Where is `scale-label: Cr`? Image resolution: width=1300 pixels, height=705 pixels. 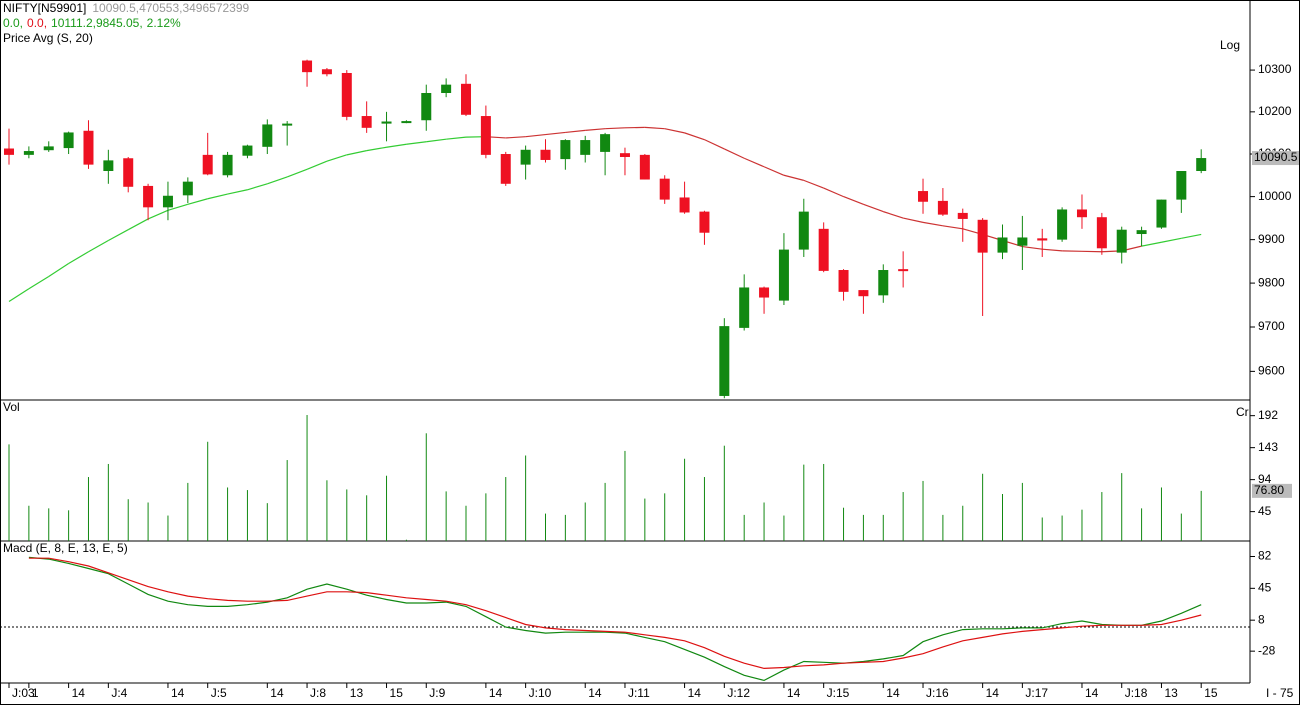 scale-label: Cr is located at coordinates (1242, 412).